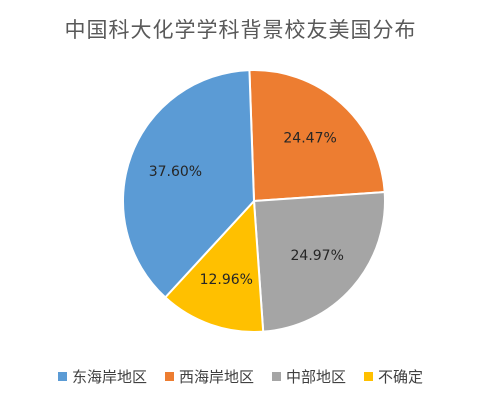 The image size is (481, 400). I want to click on legend-item-midwest: 中部地区, so click(309, 376).